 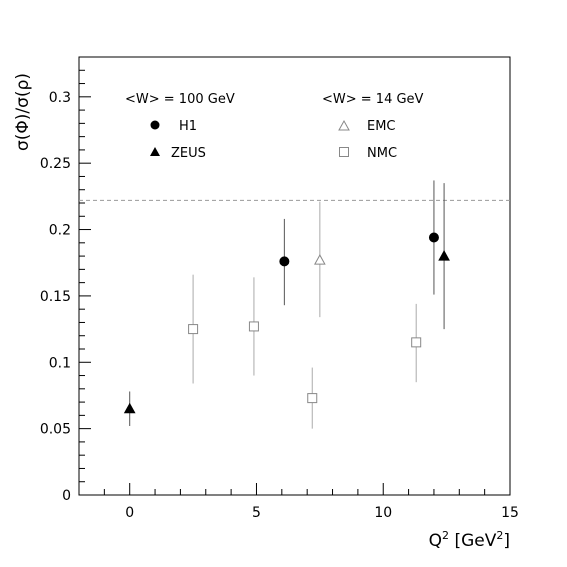 I want to click on x-axis-title-unit-close: ], so click(x=506, y=541).